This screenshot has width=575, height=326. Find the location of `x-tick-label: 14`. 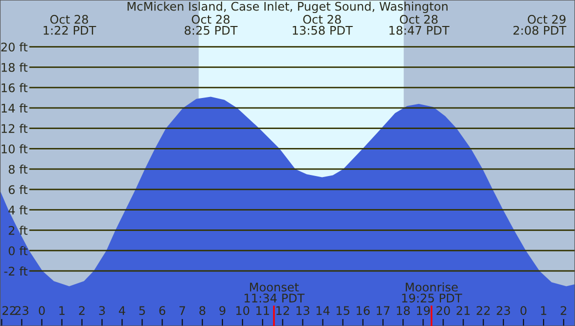

x-tick-label: 14 is located at coordinates (323, 310).